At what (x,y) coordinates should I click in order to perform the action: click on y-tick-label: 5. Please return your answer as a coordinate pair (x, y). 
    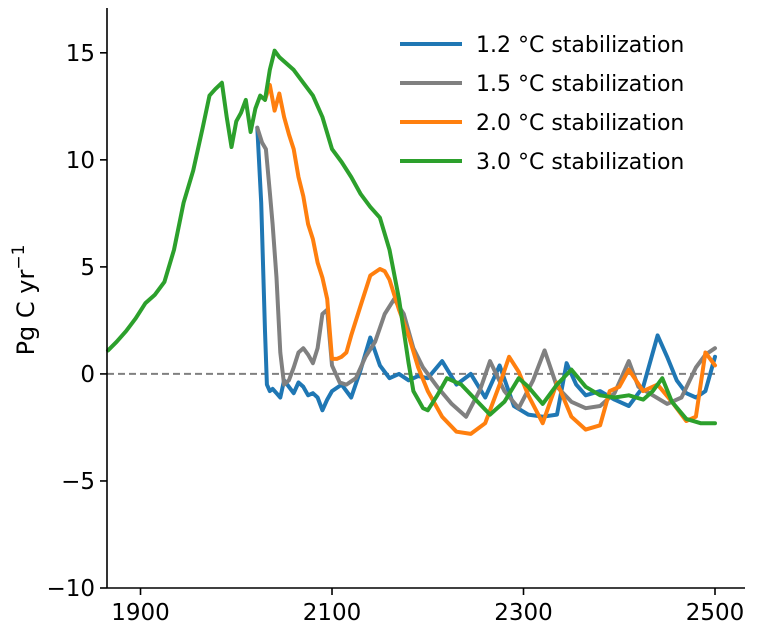
    Looking at the image, I should click on (87, 268).